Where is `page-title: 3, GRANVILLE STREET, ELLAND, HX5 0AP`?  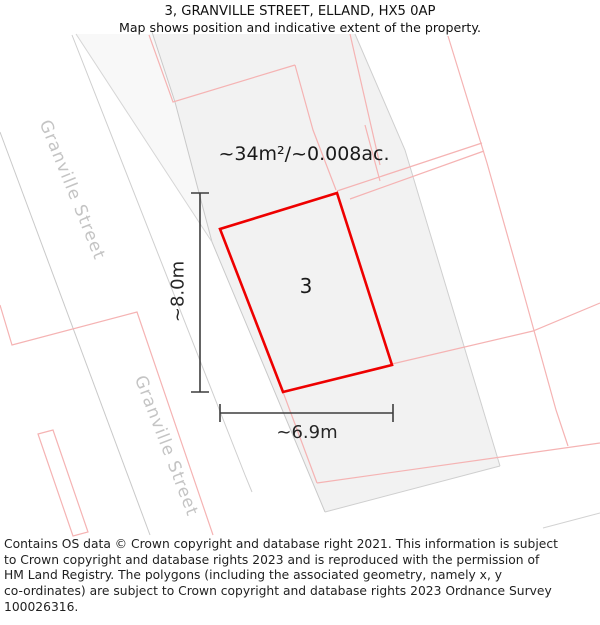
page-title: 3, GRANVILLE STREET, ELLAND, HX5 0AP is located at coordinates (300, 11).